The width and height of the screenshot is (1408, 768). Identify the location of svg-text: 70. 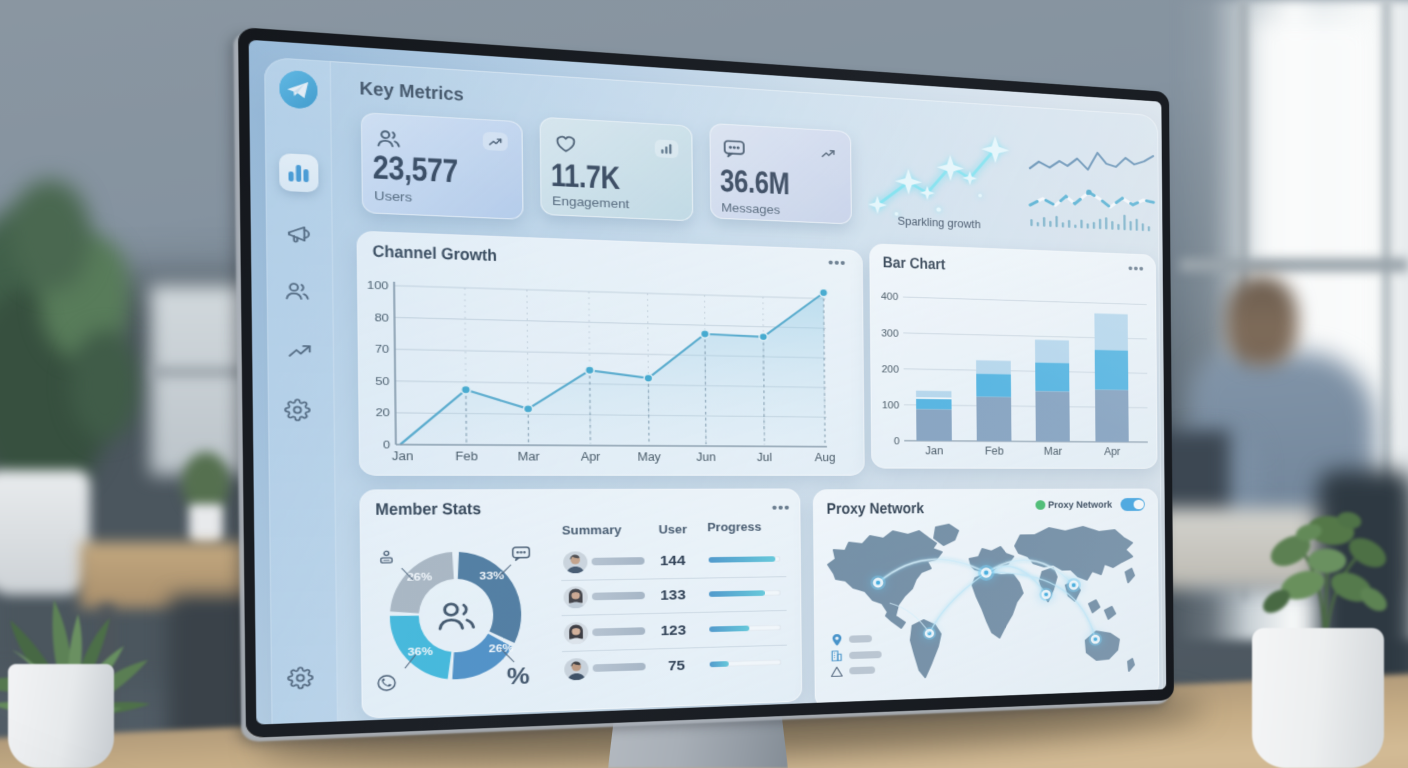
(382, 348).